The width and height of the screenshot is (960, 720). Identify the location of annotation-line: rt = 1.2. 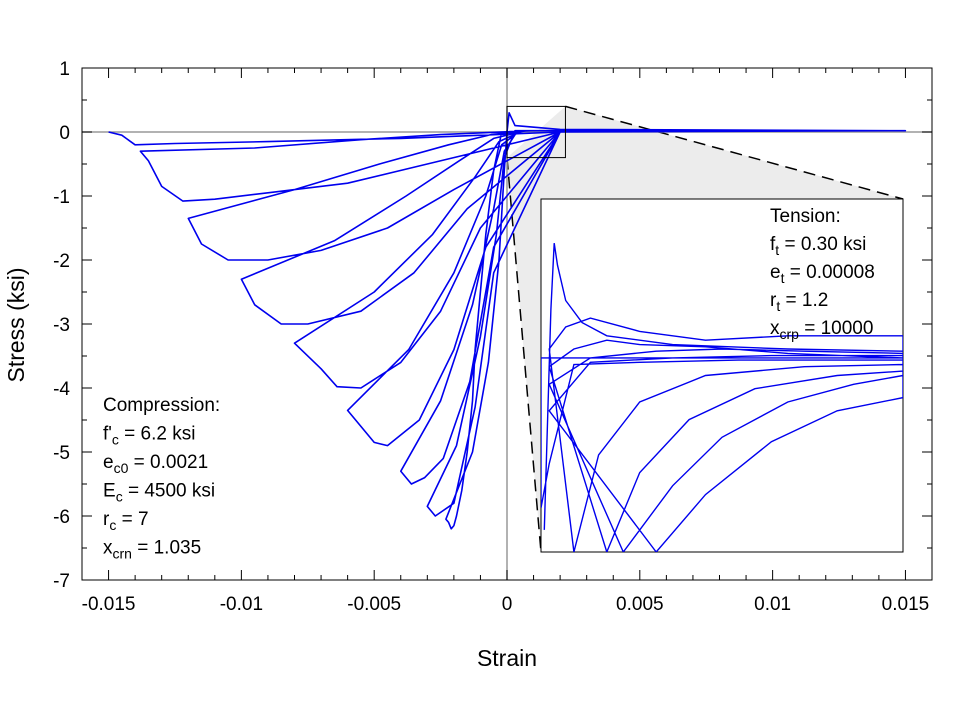
(799, 302).